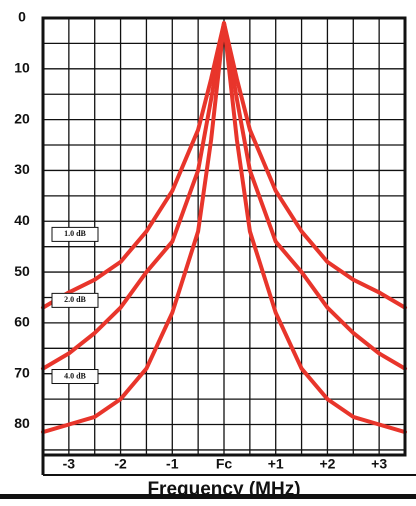 The image size is (416, 506). Describe the element at coordinates (208, 496) in the screenshot. I see `bottom-bar` at that location.